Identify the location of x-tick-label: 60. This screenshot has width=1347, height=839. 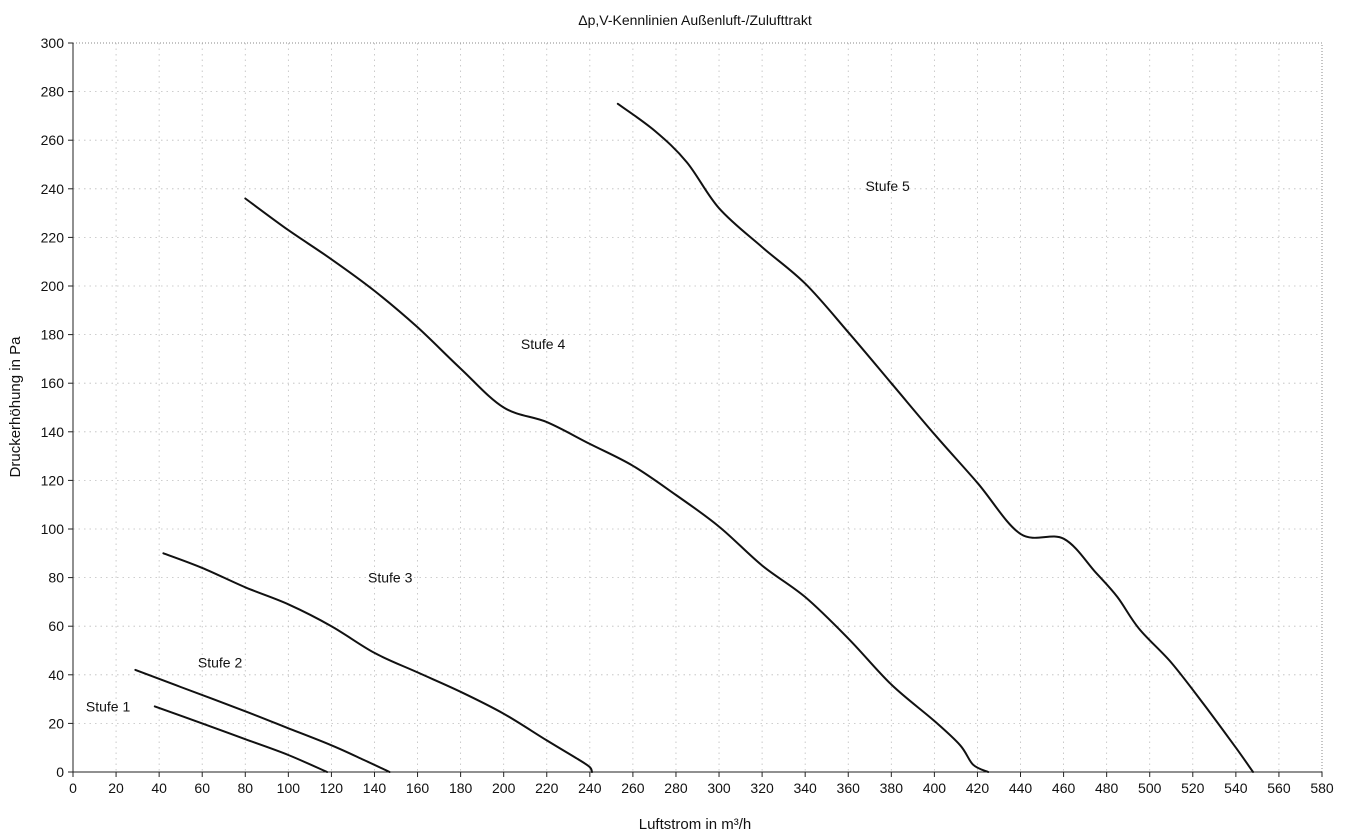
(202, 788).